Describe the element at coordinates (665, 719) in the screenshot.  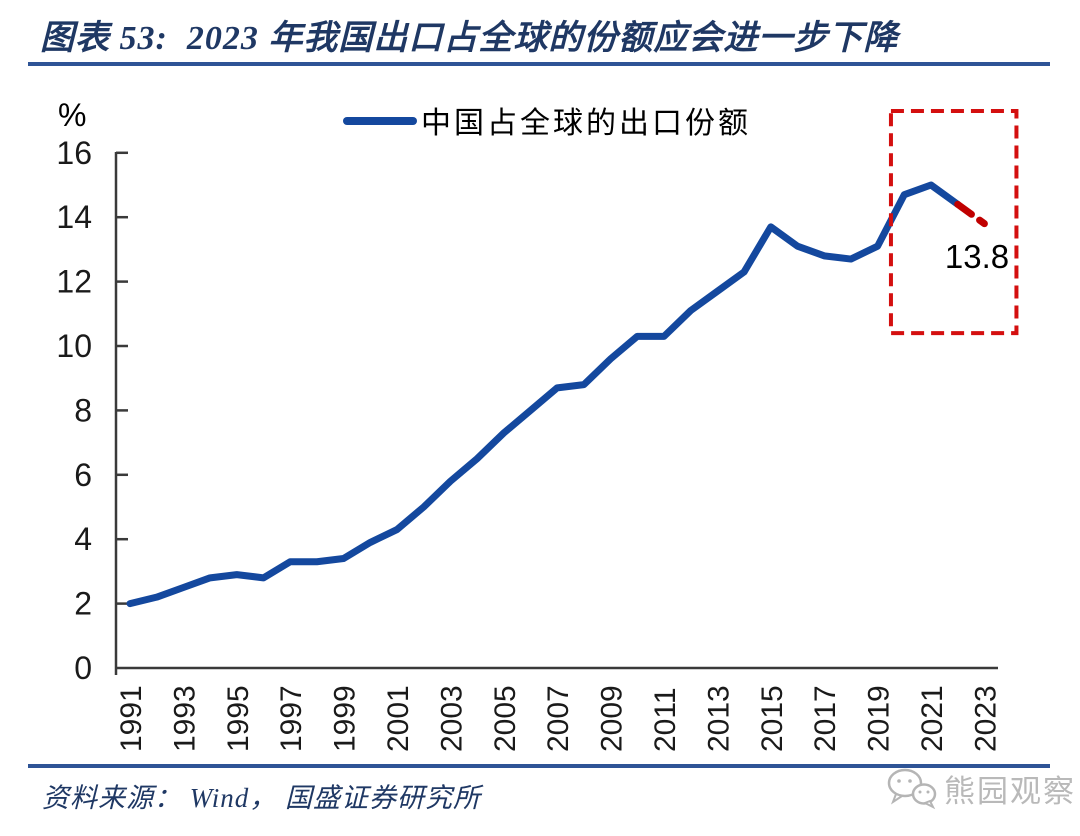
I see `x-axis-label: 2011` at that location.